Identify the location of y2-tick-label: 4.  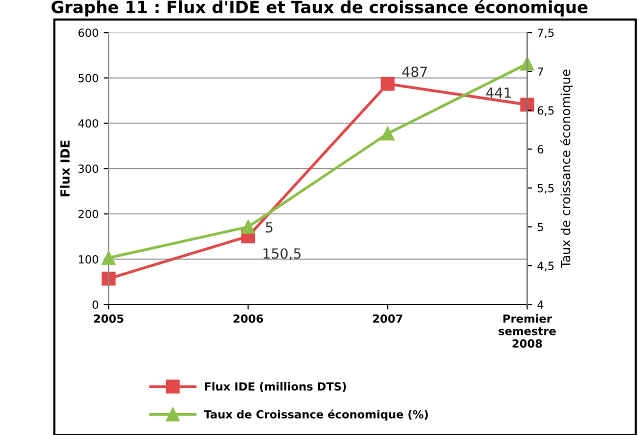
(540, 304).